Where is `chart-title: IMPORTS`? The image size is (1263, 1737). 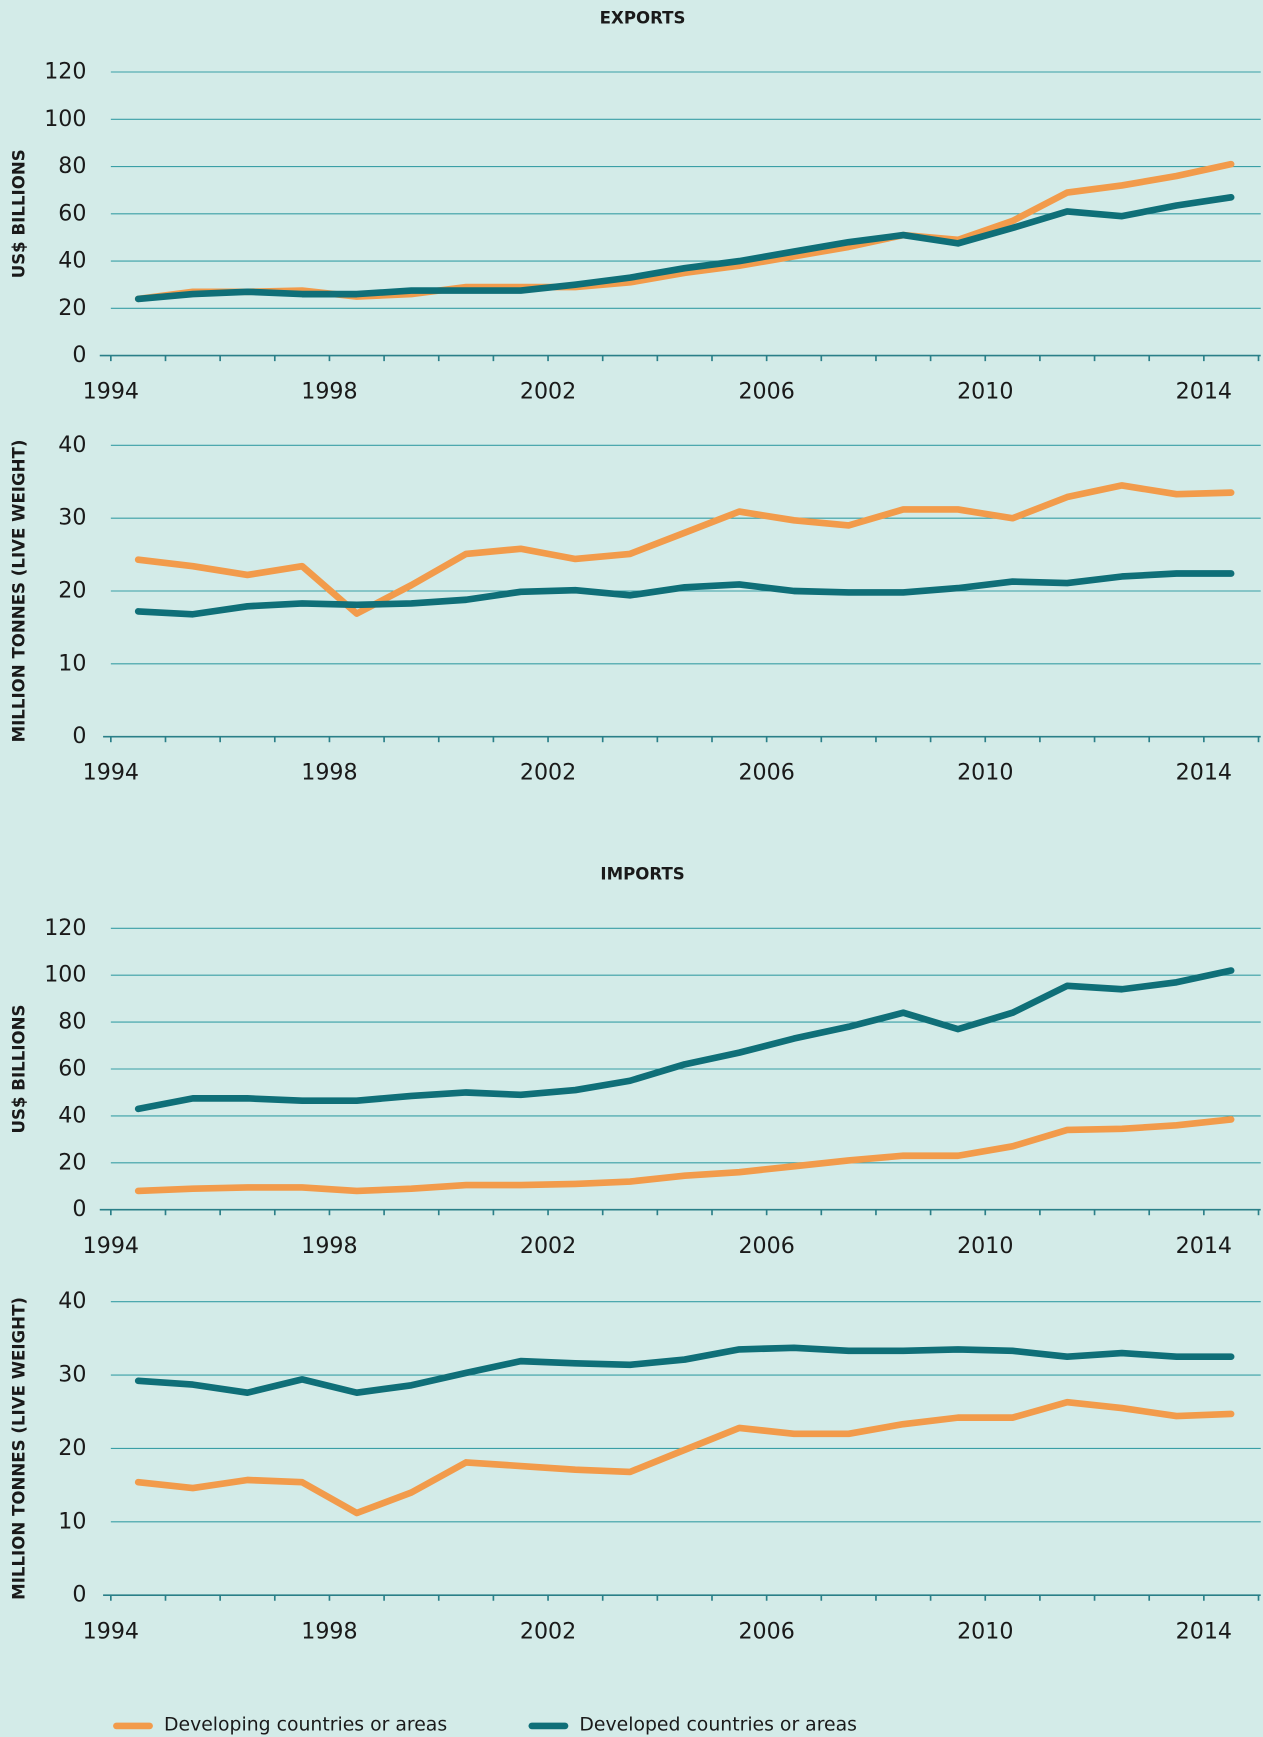 chart-title: IMPORTS is located at coordinates (642, 874).